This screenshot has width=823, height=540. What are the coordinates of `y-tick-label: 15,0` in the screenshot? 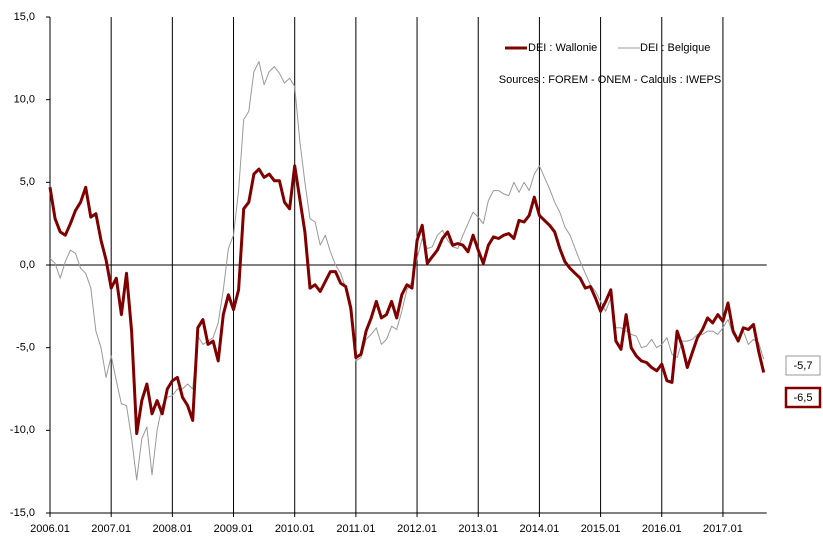 It's located at (24, 17).